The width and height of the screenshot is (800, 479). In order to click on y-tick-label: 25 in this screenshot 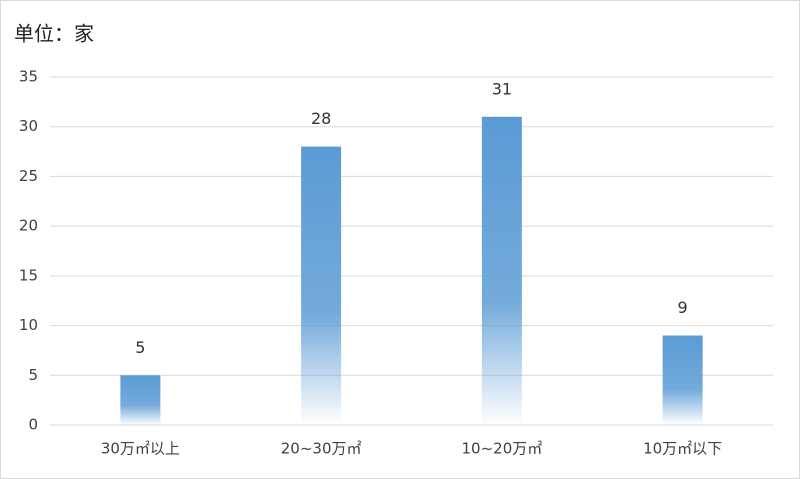, I will do `click(28, 176)`.